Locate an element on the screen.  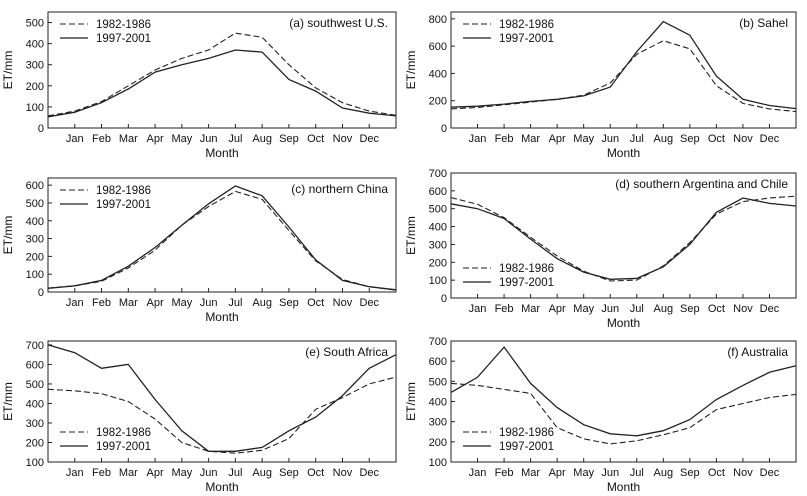
panel-title: (e) South Africa is located at coordinates (346, 352).